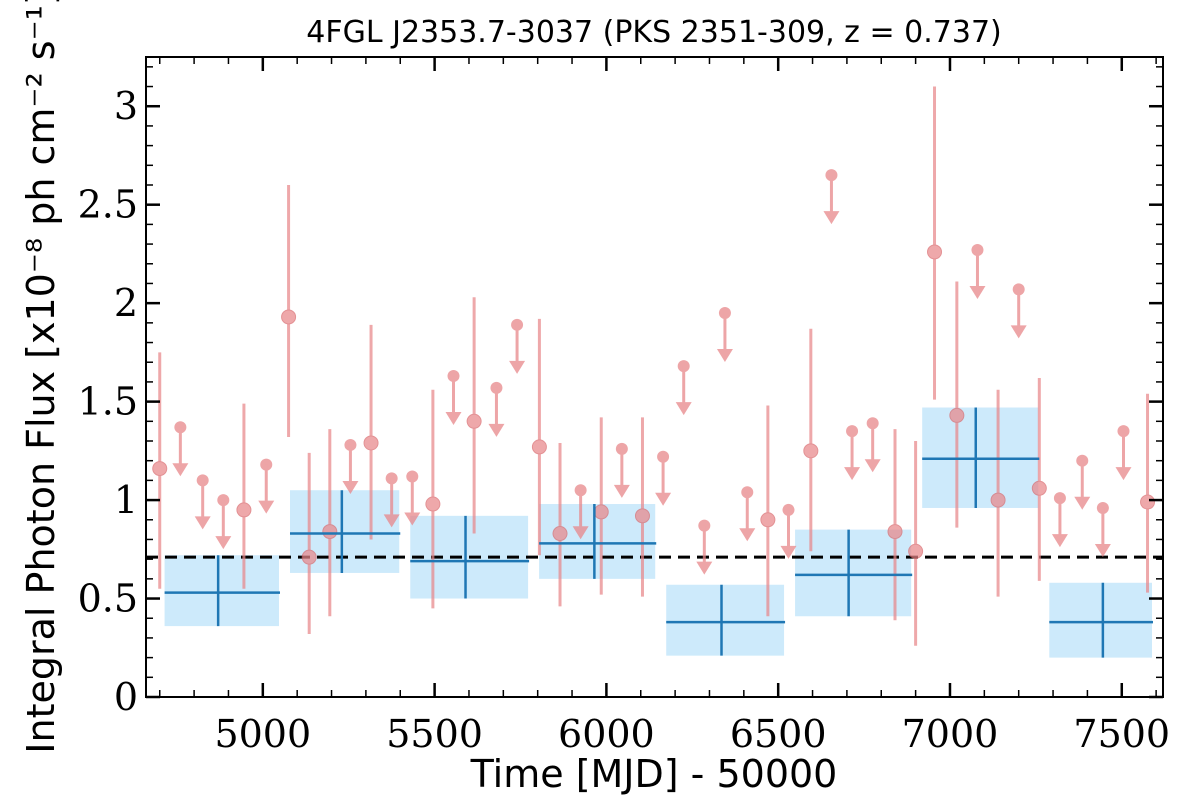 The width and height of the screenshot is (1200, 800). What do you see at coordinates (434, 734) in the screenshot?
I see `x-tick-label-1: 5500` at bounding box center [434, 734].